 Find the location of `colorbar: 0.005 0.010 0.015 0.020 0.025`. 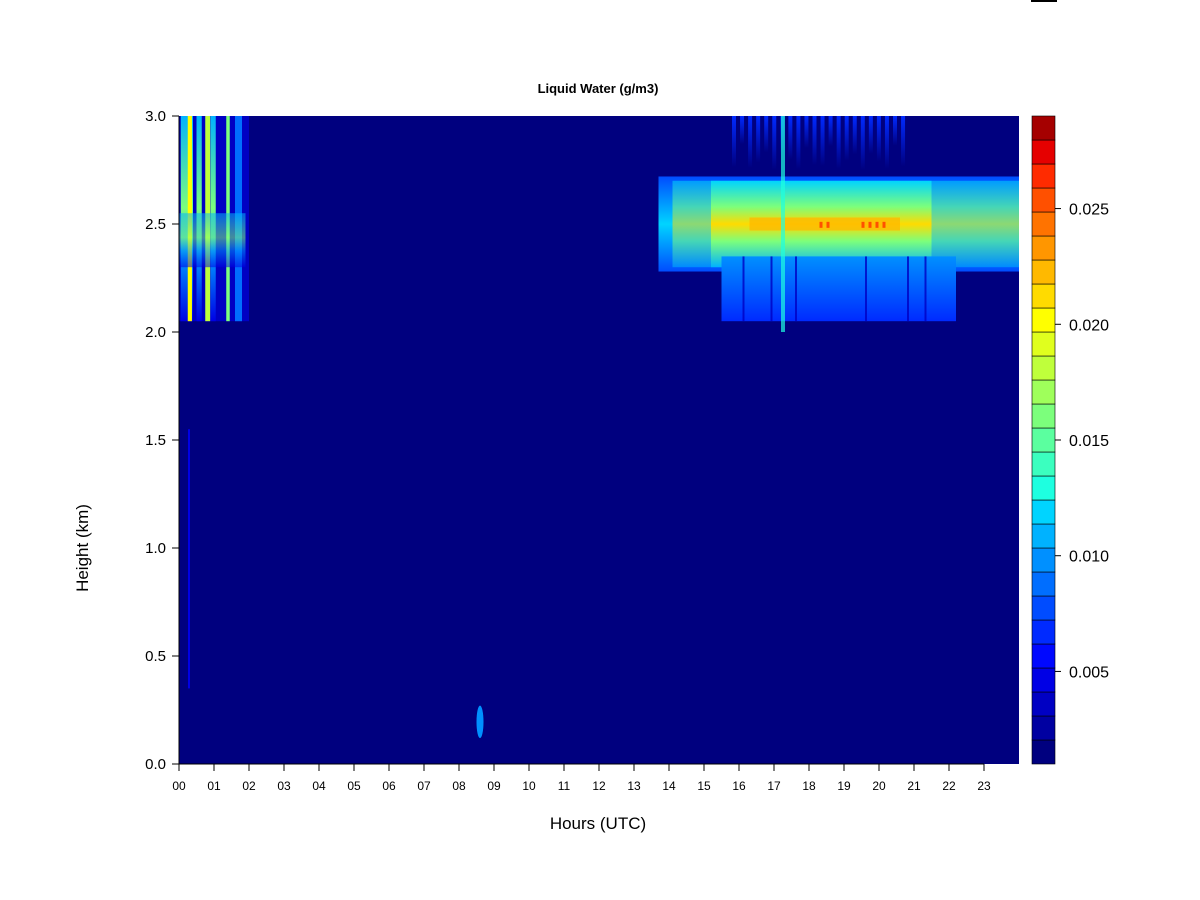

colorbar: 0.005 0.010 0.015 0.020 0.025 is located at coordinates (1070, 440).